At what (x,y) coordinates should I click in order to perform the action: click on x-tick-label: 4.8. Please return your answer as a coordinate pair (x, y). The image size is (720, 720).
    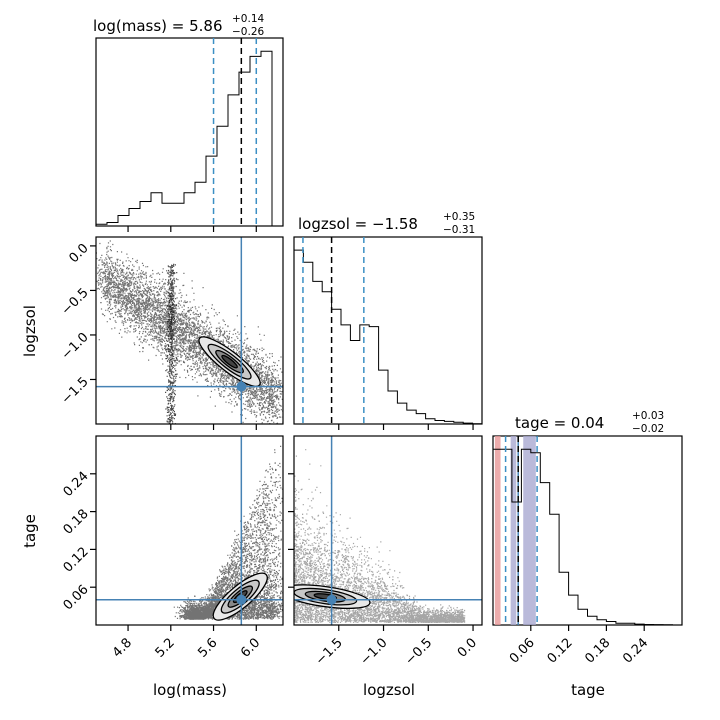
    Looking at the image, I should click on (122, 647).